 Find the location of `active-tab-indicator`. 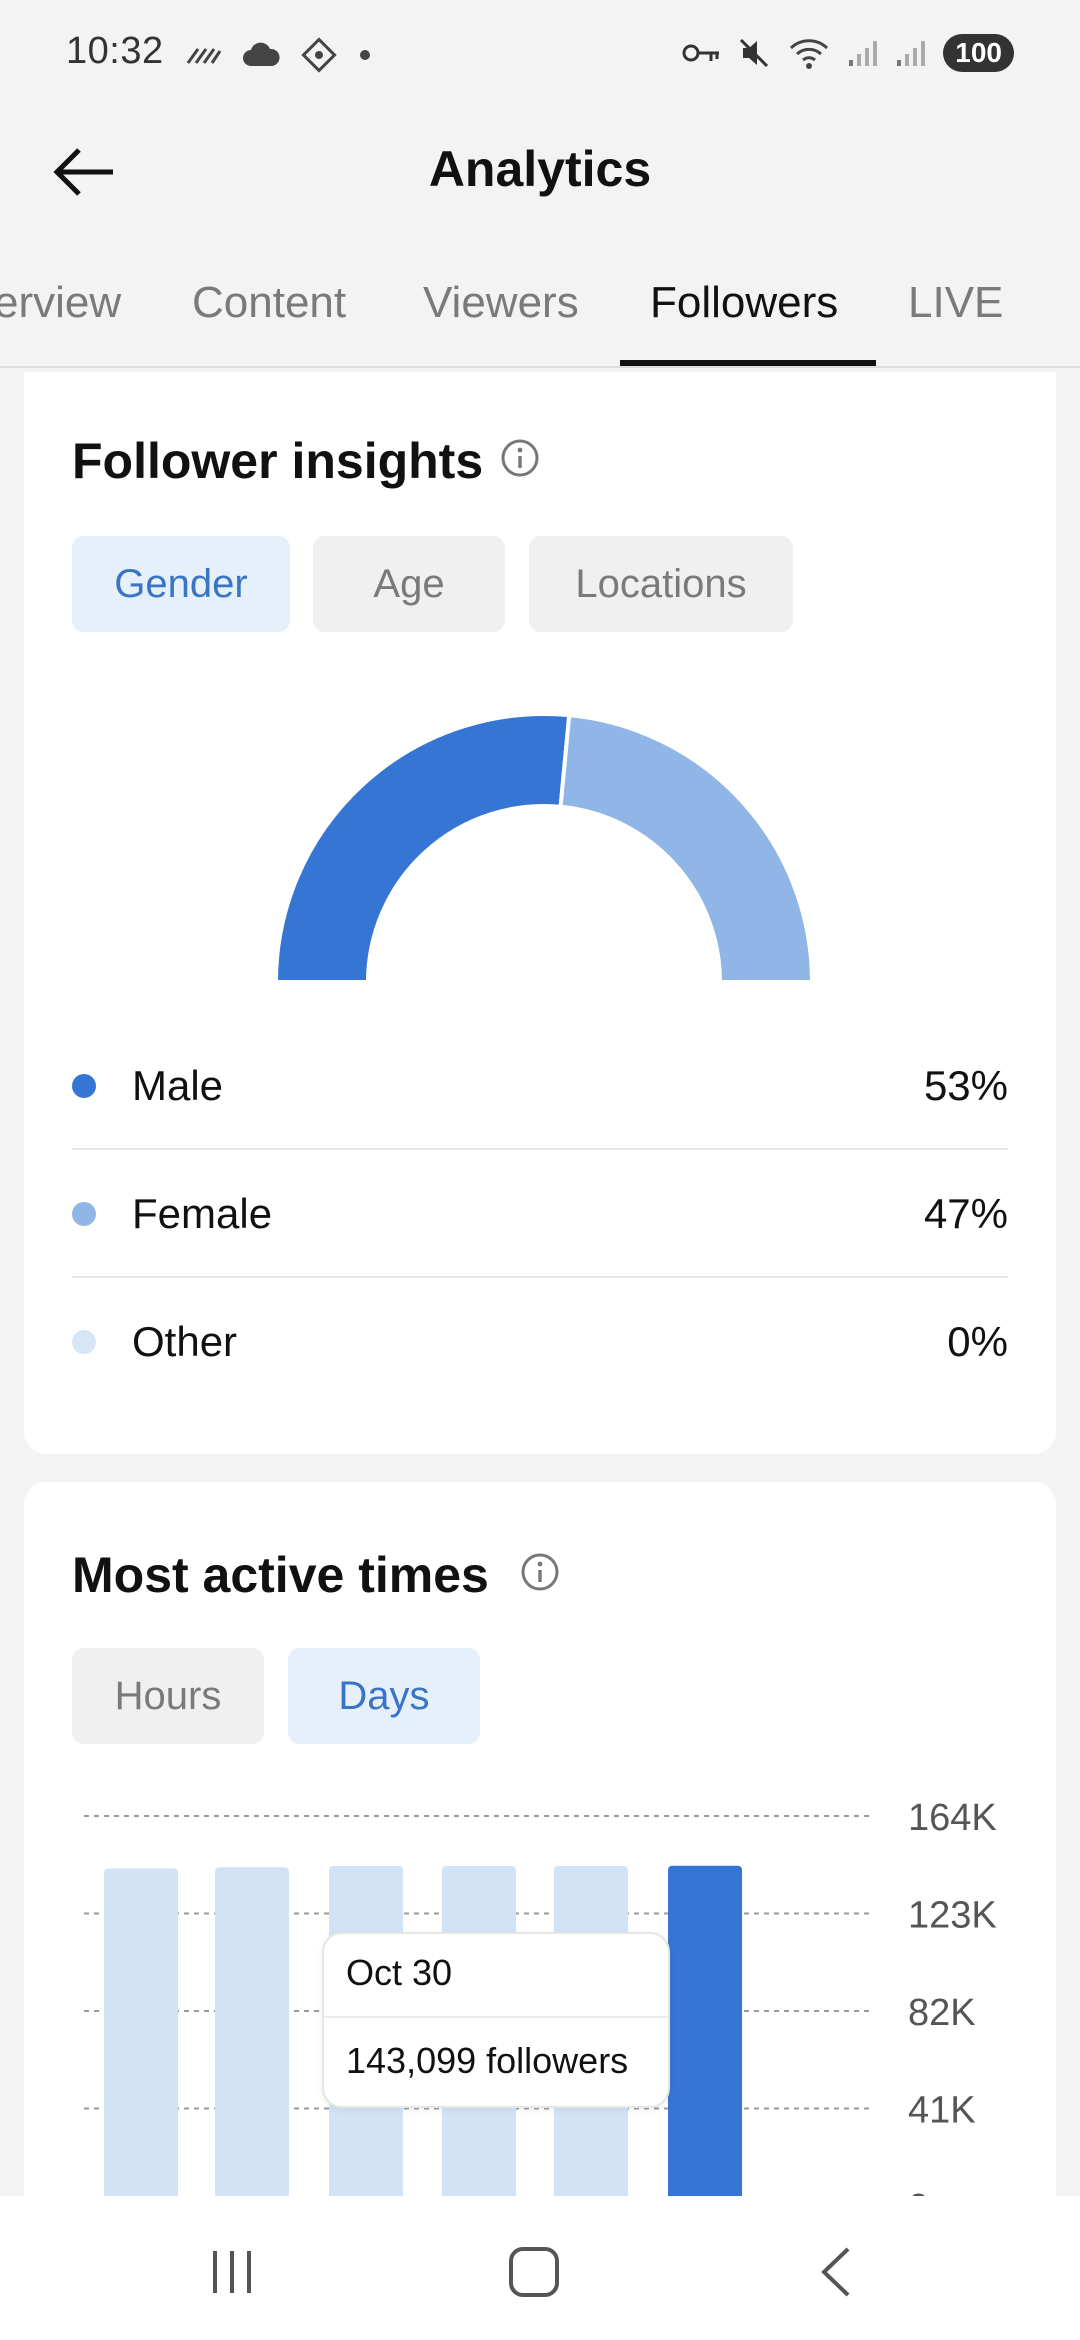

active-tab-indicator is located at coordinates (748, 363).